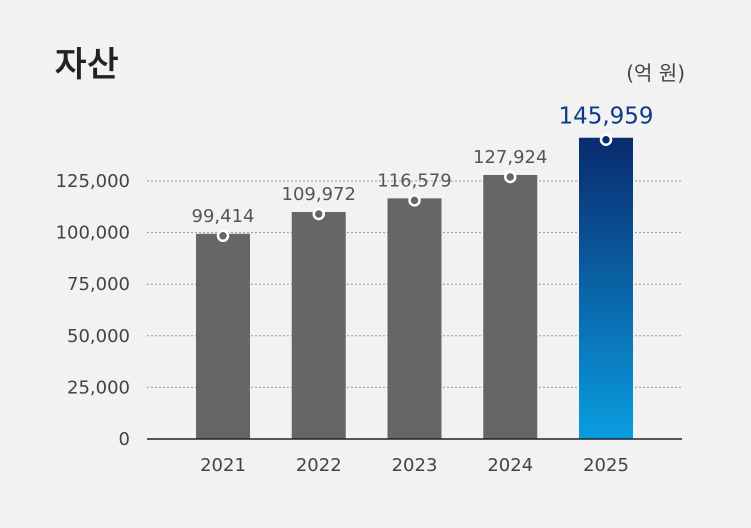 The width and height of the screenshot is (751, 528). What do you see at coordinates (655, 73) in the screenshot?
I see `unit-label: (억 원)` at bounding box center [655, 73].